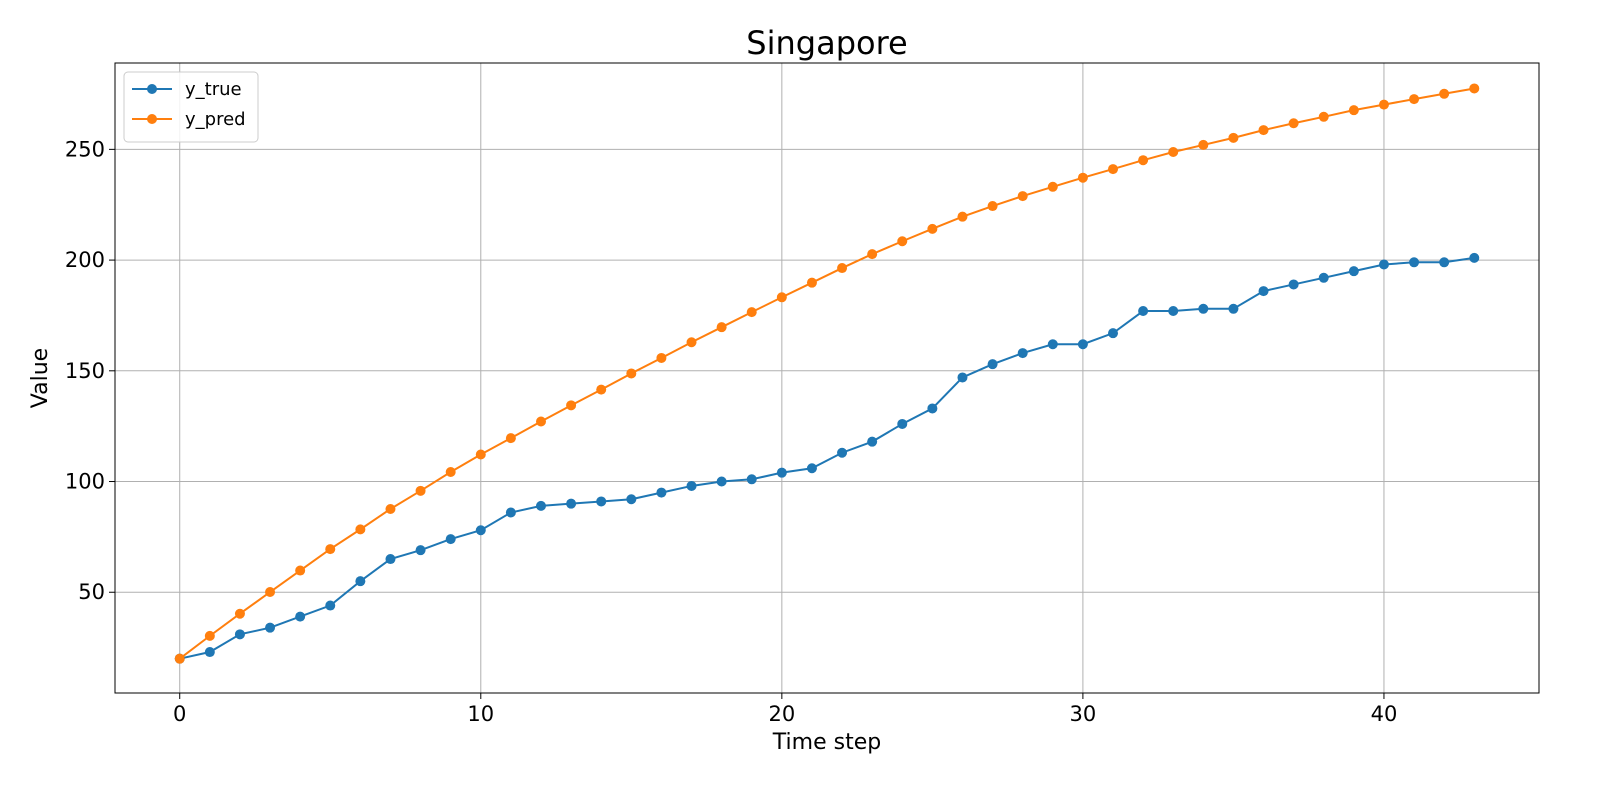 The height and width of the screenshot is (800, 1600). I want to click on legend-label: y_true, so click(213, 89).